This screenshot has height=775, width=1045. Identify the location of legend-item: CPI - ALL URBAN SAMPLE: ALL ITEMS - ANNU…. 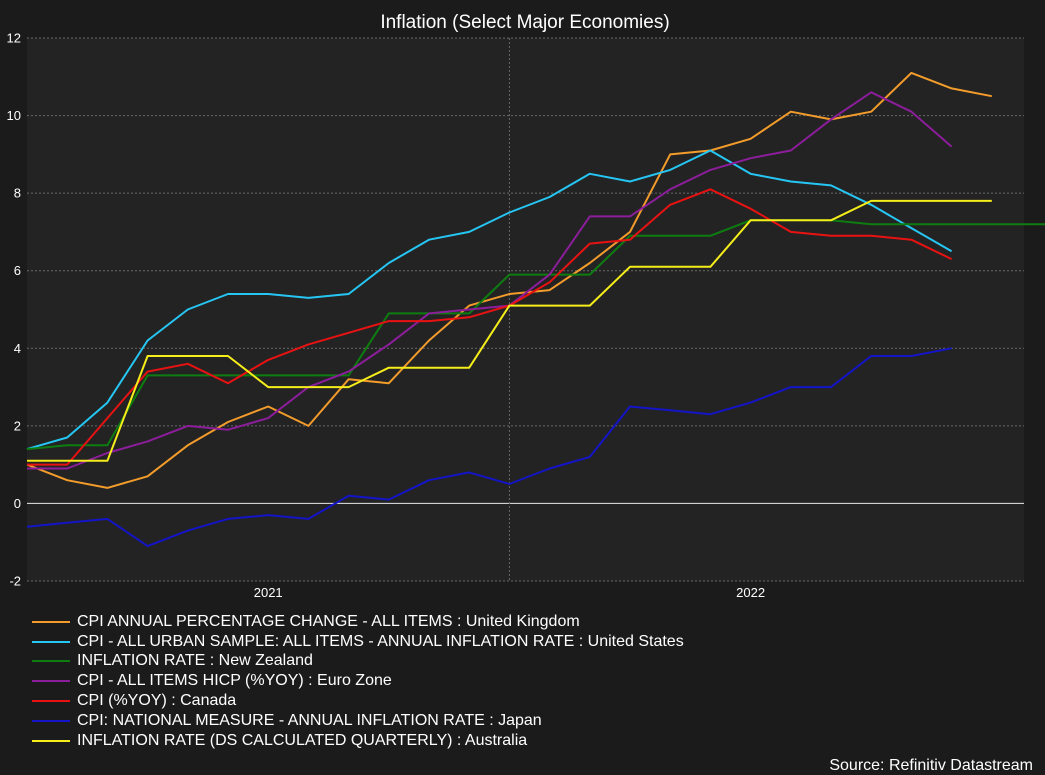
(358, 642).